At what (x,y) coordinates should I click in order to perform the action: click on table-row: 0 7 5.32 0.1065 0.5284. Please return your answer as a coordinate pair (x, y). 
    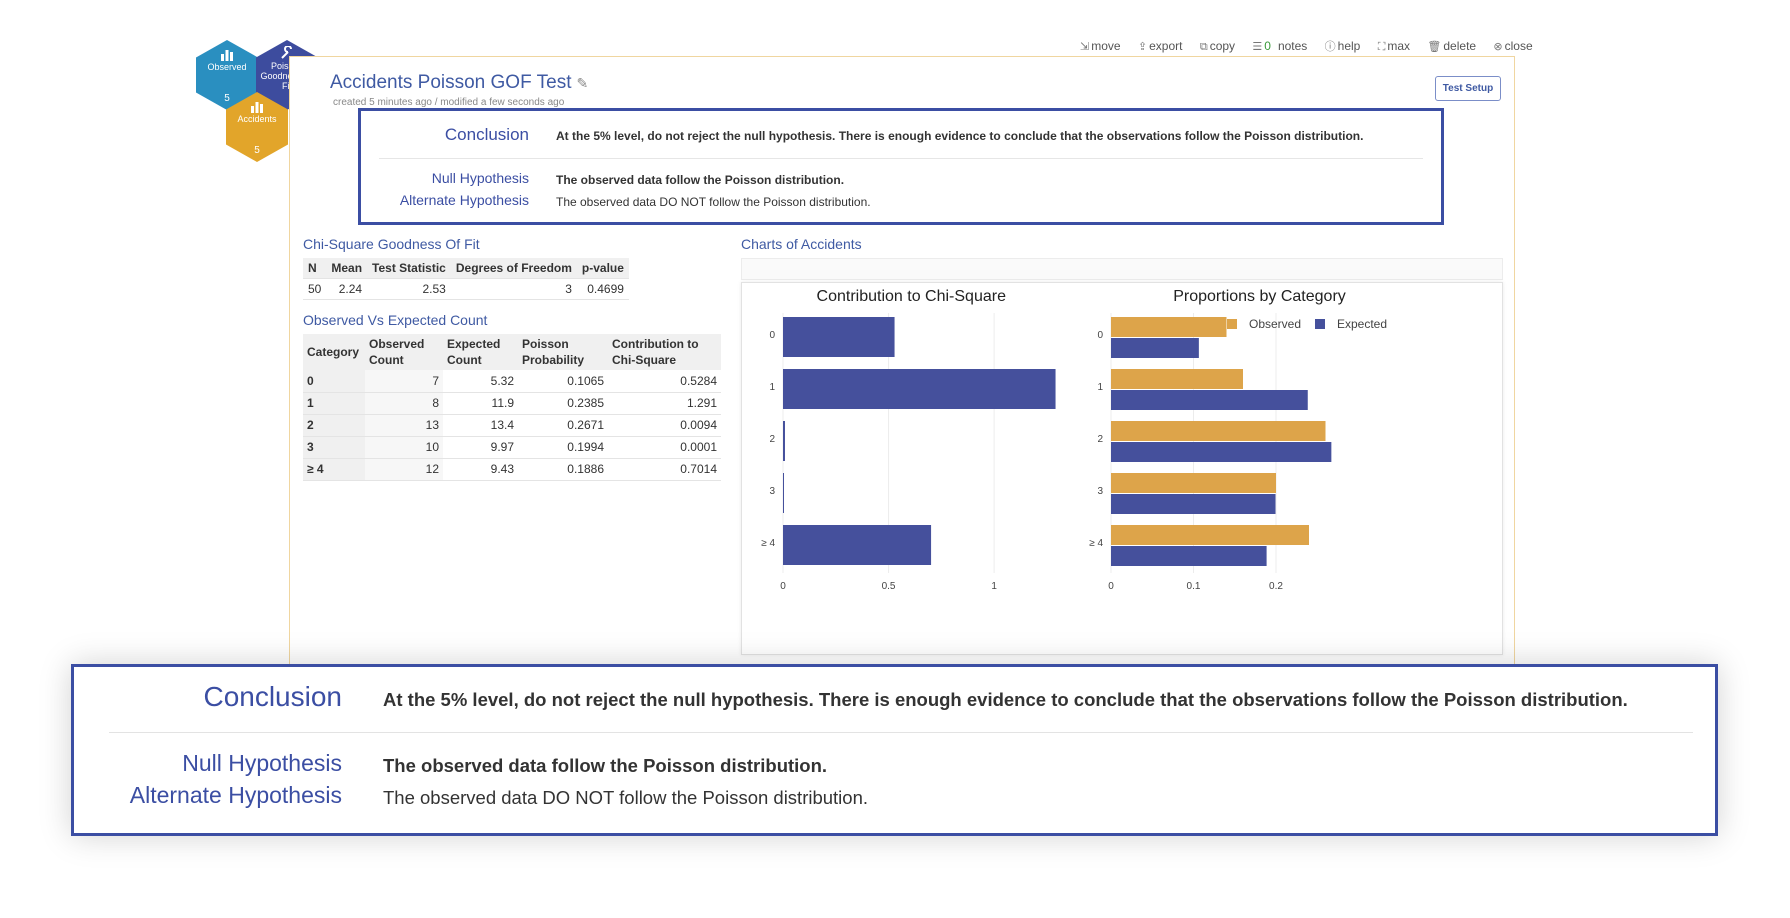
    Looking at the image, I should click on (512, 381).